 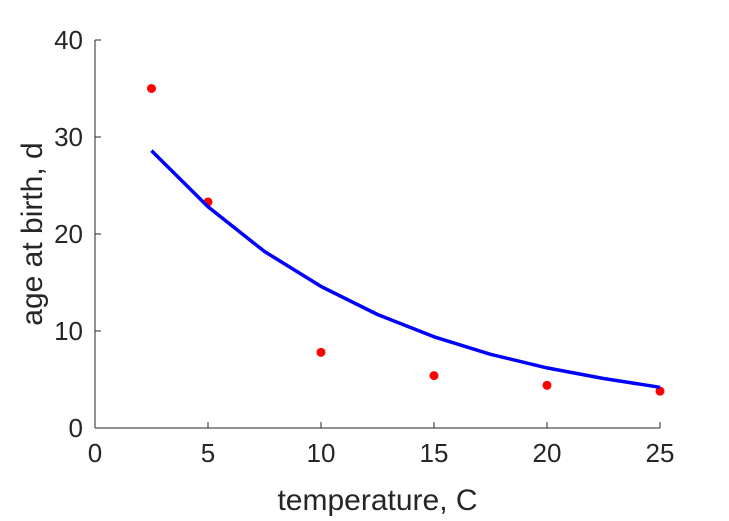 What do you see at coordinates (68, 331) in the screenshot?
I see `y-tick-label: 10` at bounding box center [68, 331].